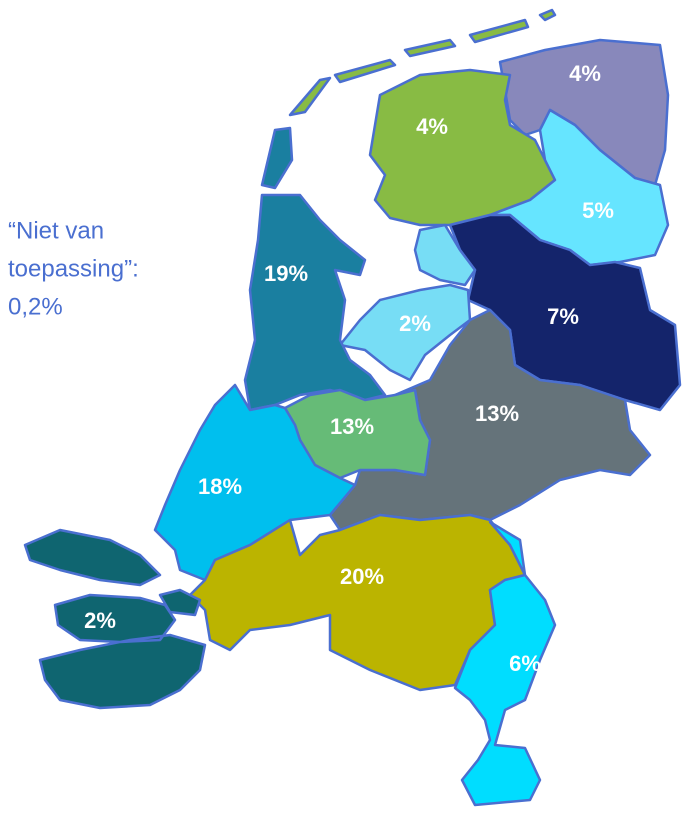 The height and width of the screenshot is (818, 686). Describe the element at coordinates (286, 273) in the screenshot. I see `region-label: 19%` at that location.